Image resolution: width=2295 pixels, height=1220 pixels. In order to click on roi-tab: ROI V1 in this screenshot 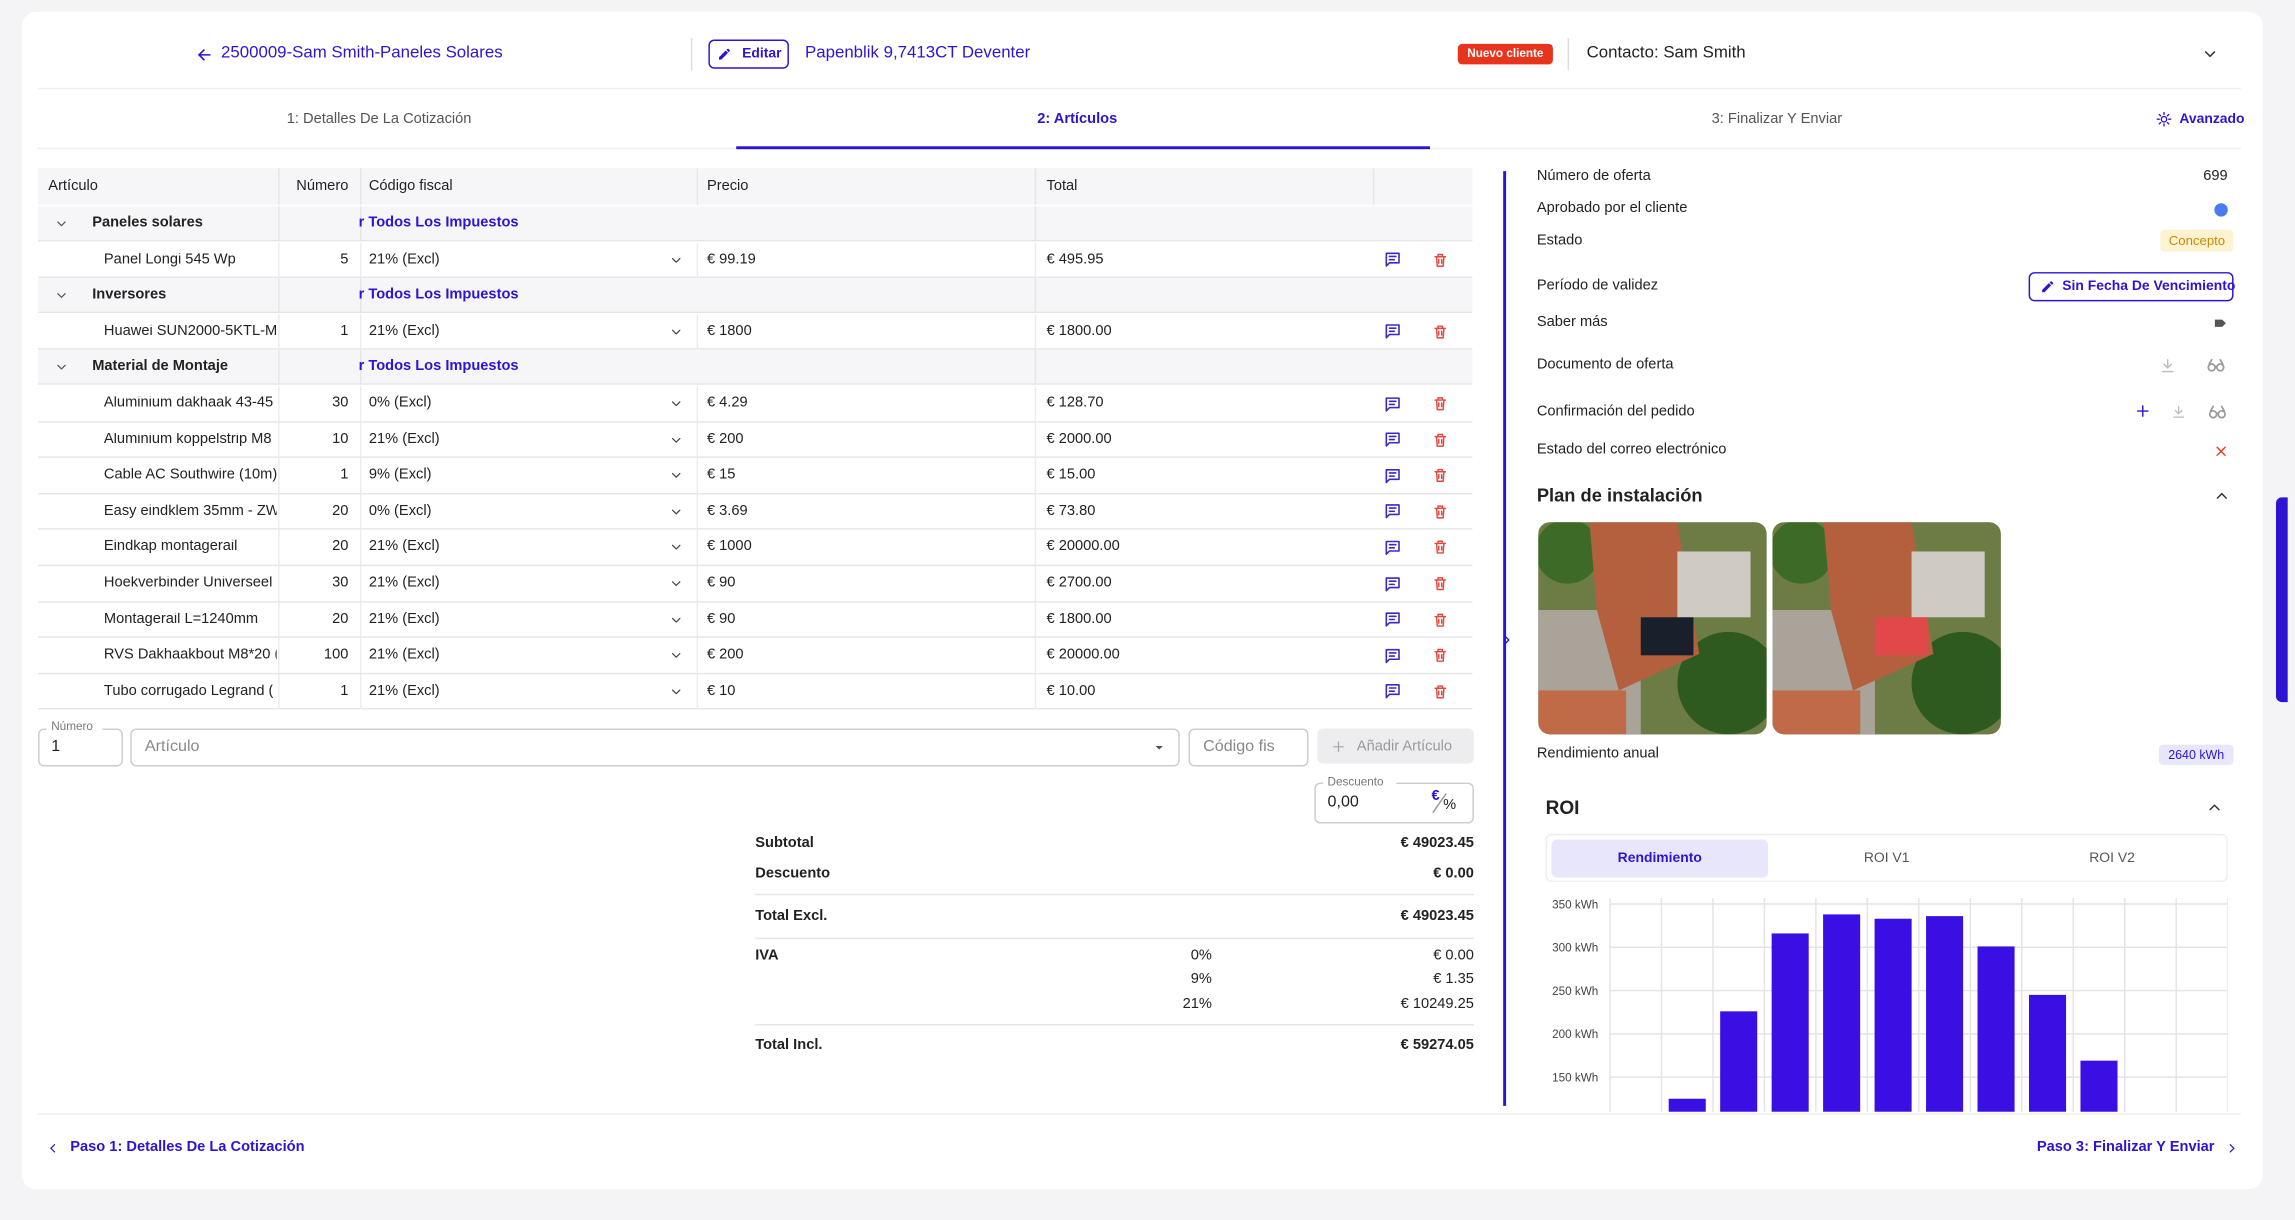, I will do `click(1886, 858)`.